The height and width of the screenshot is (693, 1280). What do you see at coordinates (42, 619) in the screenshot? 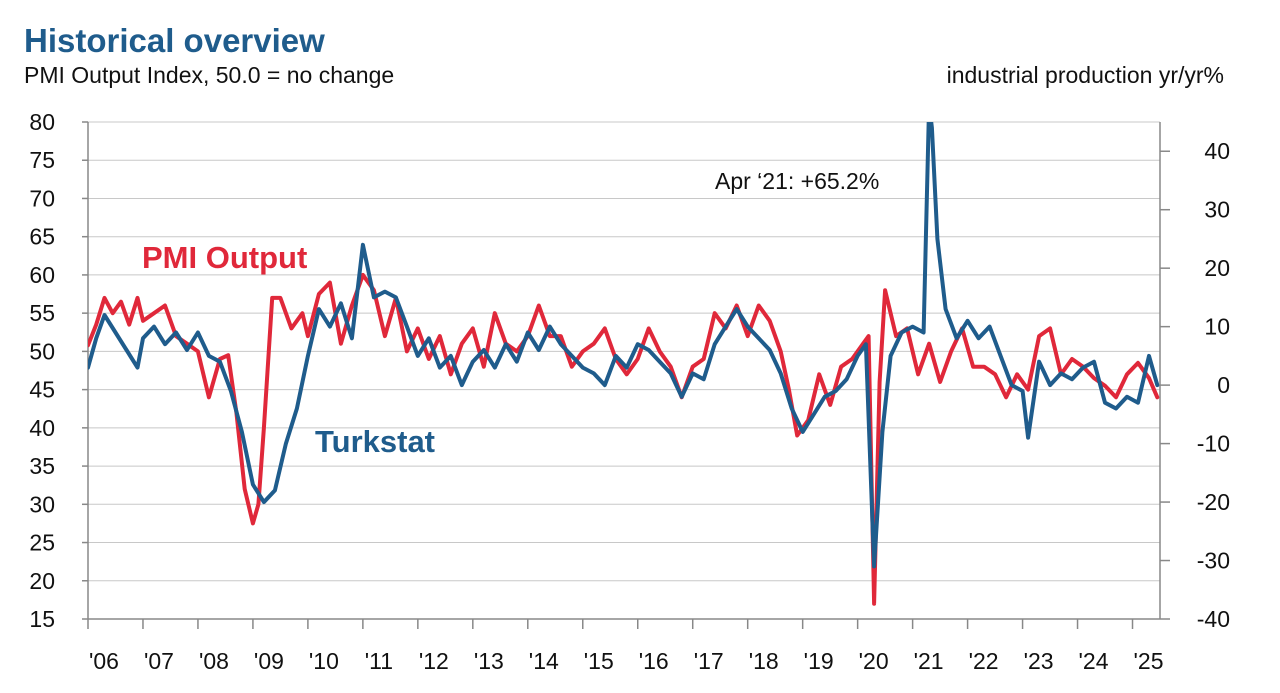
I see `left-tick-label: 15` at bounding box center [42, 619].